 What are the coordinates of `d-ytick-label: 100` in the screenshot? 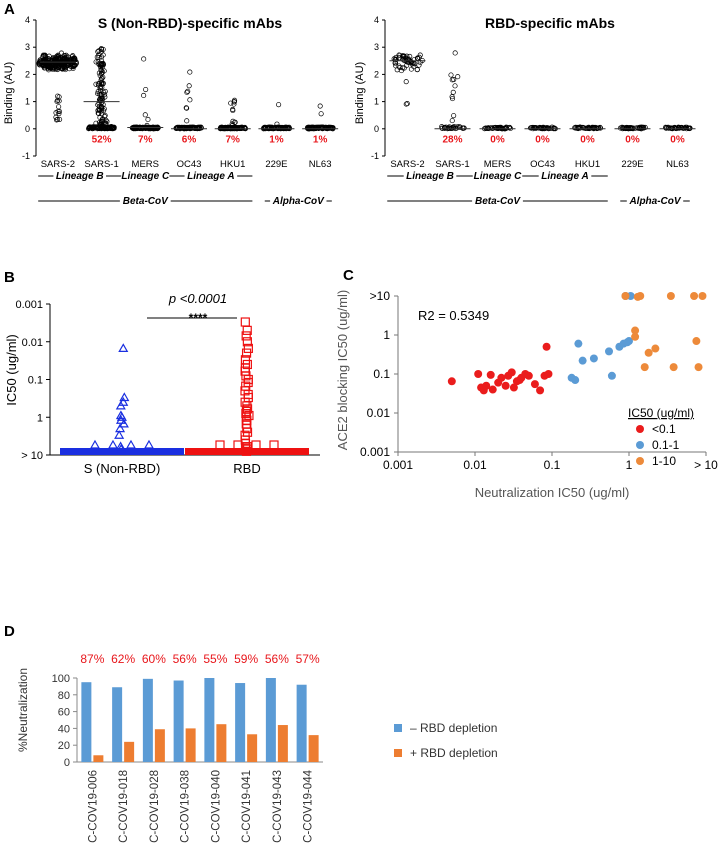 It's located at (61, 679).